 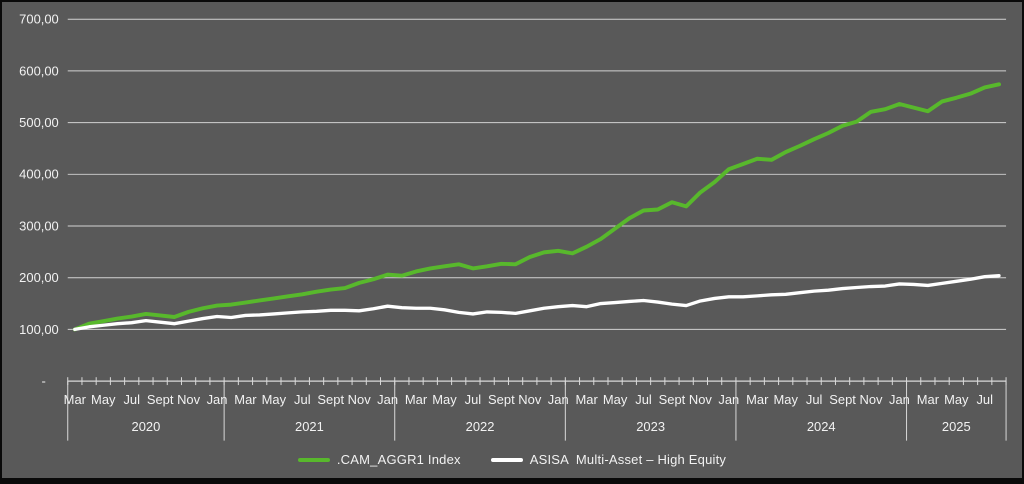 I want to click on legend-line-sample-green, so click(x=313, y=459).